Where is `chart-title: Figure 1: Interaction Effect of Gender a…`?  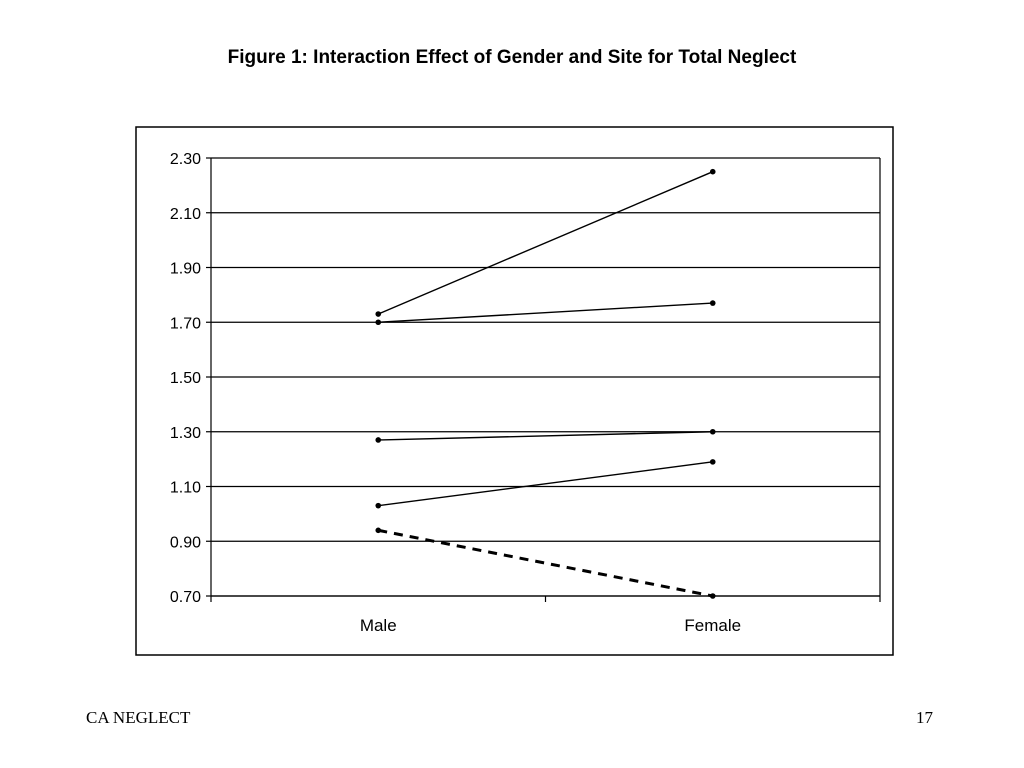 chart-title: Figure 1: Interaction Effect of Gender a… is located at coordinates (512, 57).